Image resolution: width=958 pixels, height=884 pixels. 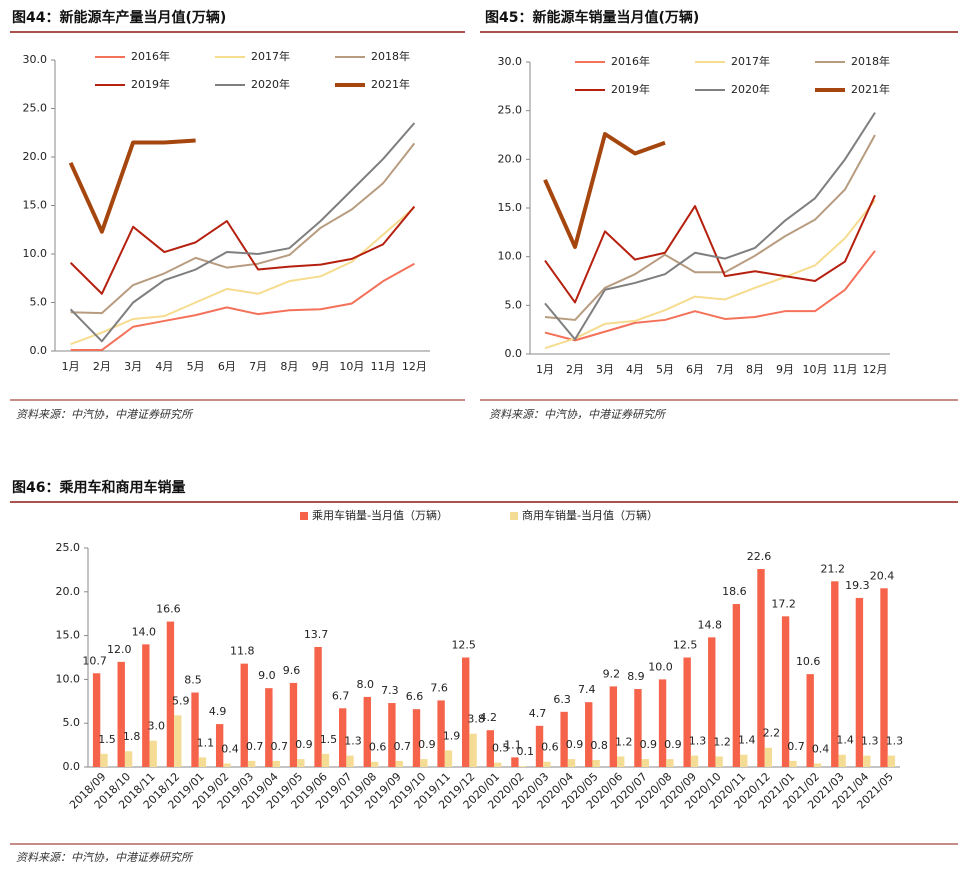 What do you see at coordinates (98, 487) in the screenshot?
I see `chart-title: 图46：乘用车和商用车销量` at bounding box center [98, 487].